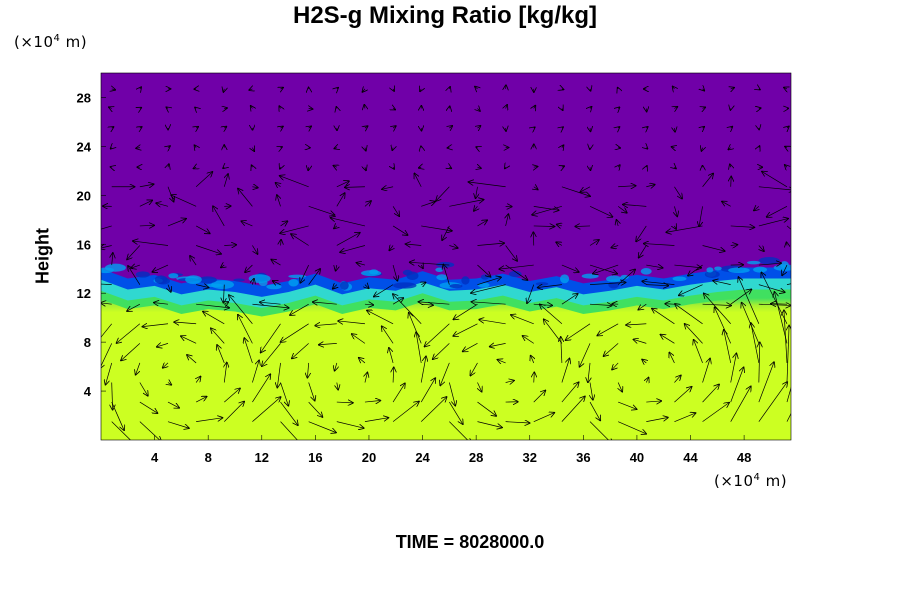  I want to click on y-axis-ticks: 4 8 12 16 20 24 28, so click(91, 244).